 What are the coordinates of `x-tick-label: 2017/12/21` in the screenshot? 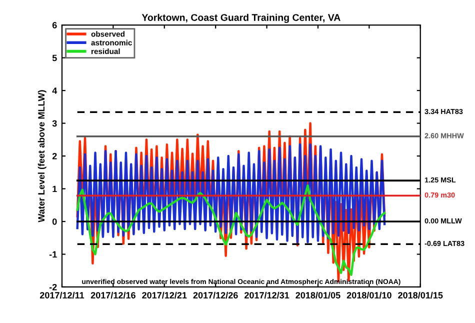 It's located at (164, 295).